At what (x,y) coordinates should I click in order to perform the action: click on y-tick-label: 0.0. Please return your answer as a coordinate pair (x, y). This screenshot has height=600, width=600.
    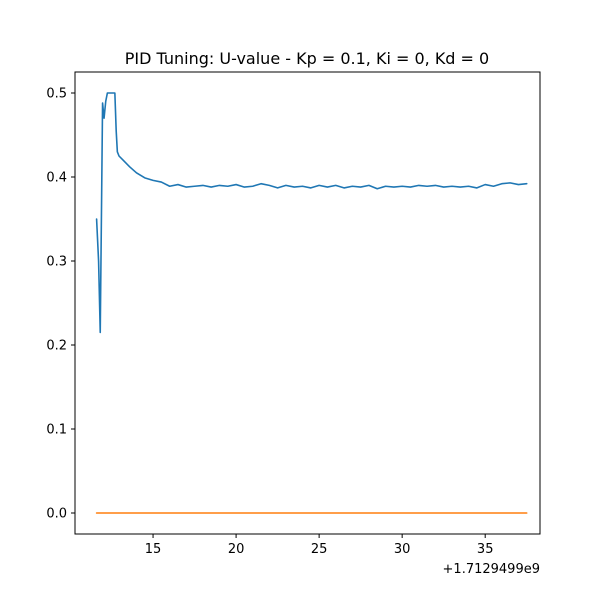
    Looking at the image, I should click on (56, 514).